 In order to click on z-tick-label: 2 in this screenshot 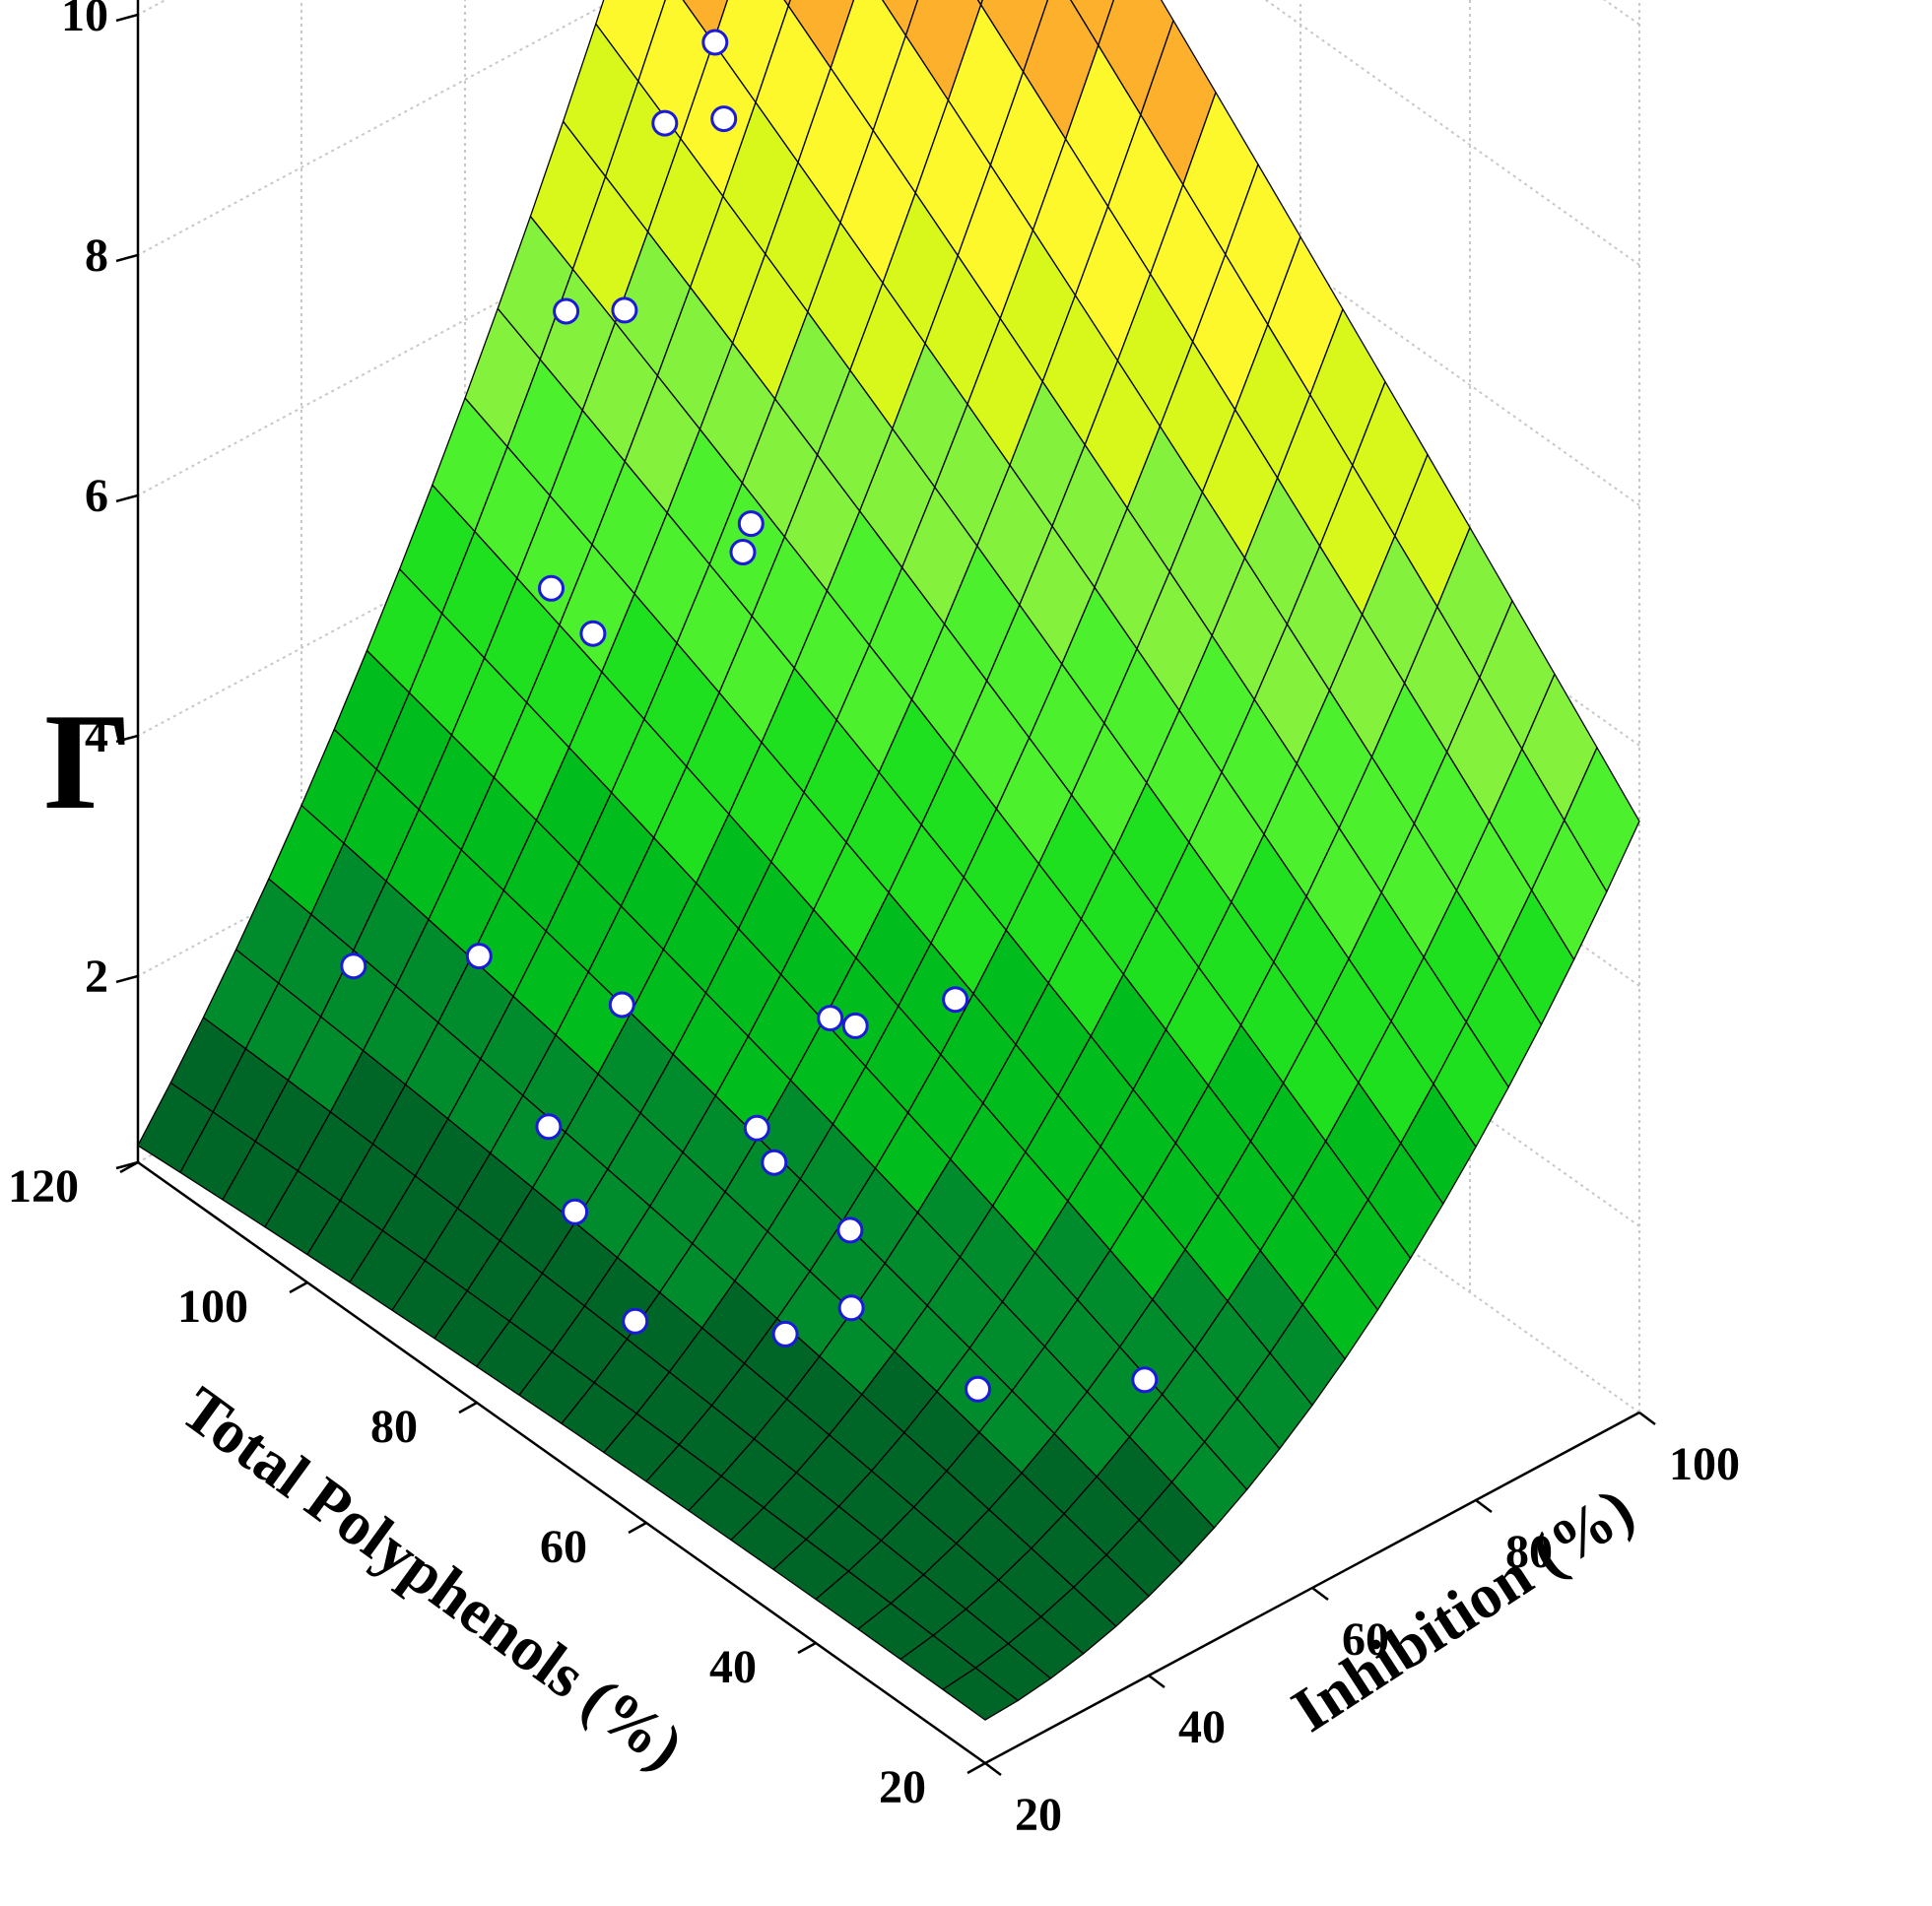, I will do `click(96, 977)`.